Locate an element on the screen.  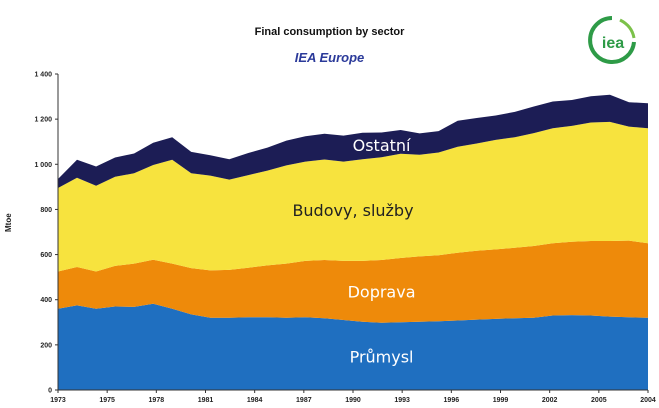
y-tick-label: 1 400 is located at coordinates (43, 75).